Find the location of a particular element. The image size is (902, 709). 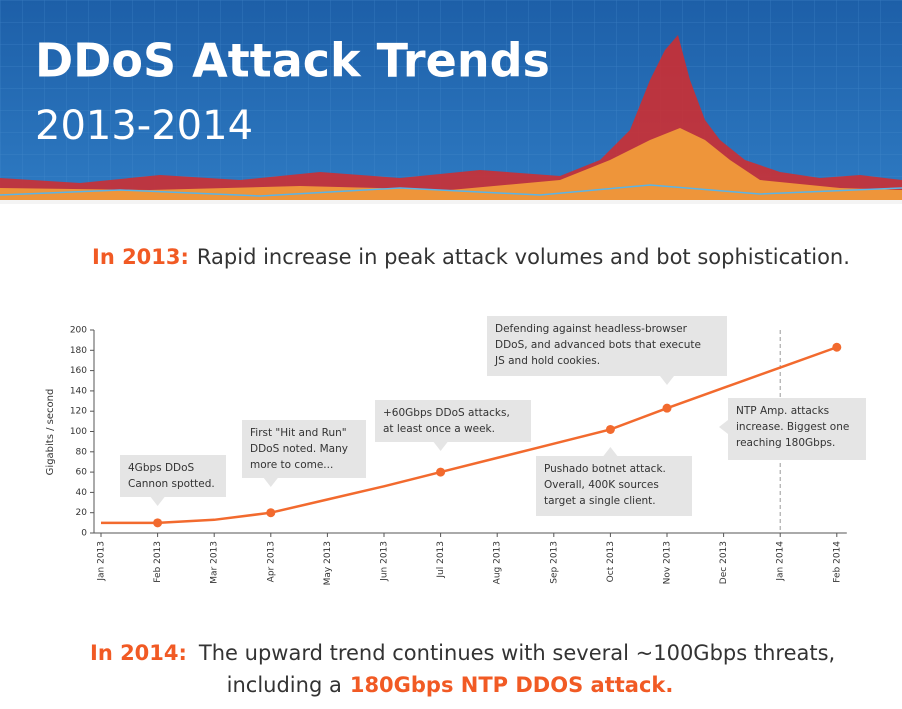

annotation-text: NTP Amp. attacks is located at coordinates (782, 411).